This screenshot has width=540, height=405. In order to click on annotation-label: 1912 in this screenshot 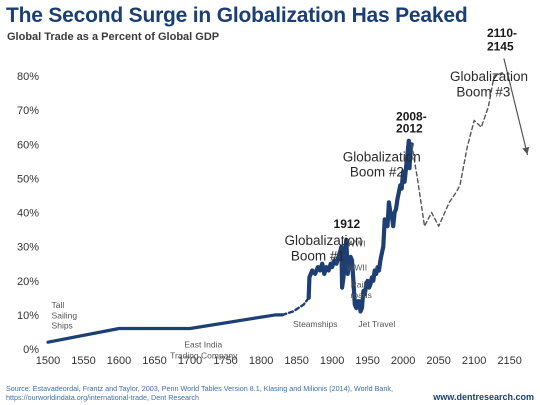, I will do `click(347, 224)`.